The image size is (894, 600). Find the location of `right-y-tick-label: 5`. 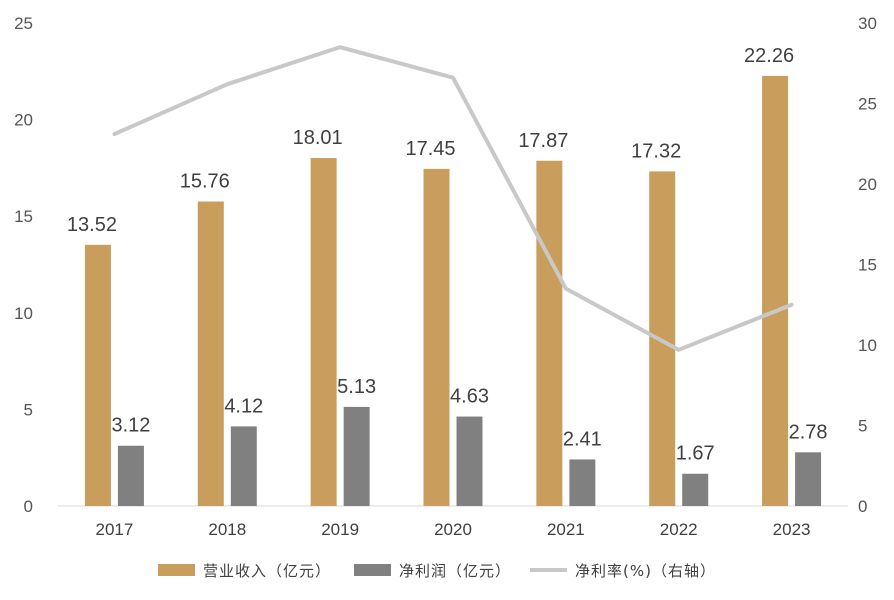

right-y-tick-label: 5 is located at coordinates (862, 426).